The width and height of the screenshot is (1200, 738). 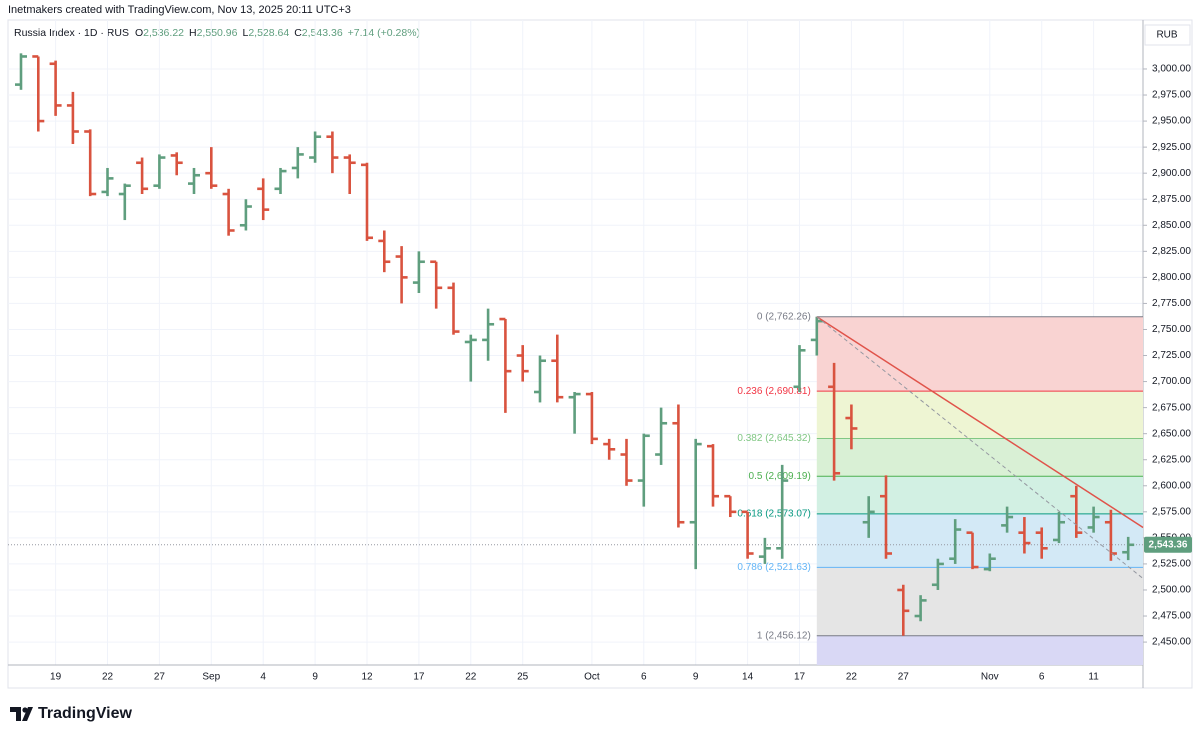 I want to click on x-tick-label: 4, so click(x=263, y=677).